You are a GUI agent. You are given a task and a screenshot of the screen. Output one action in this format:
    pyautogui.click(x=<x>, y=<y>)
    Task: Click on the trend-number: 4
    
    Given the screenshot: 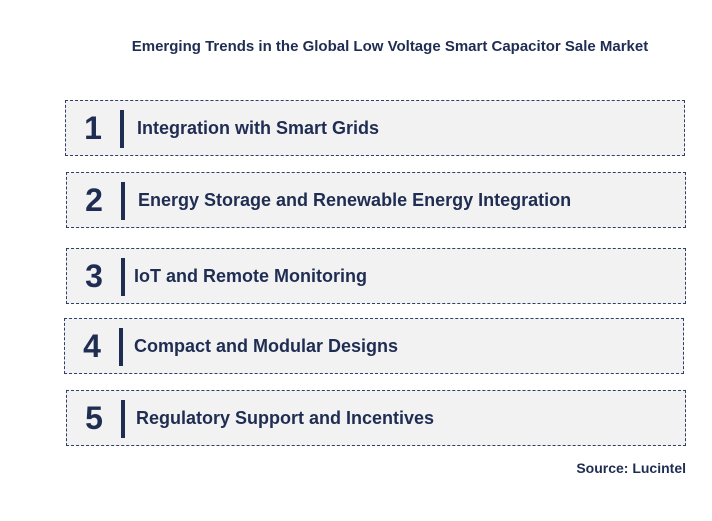 What is the action you would take?
    pyautogui.click(x=92, y=345)
    